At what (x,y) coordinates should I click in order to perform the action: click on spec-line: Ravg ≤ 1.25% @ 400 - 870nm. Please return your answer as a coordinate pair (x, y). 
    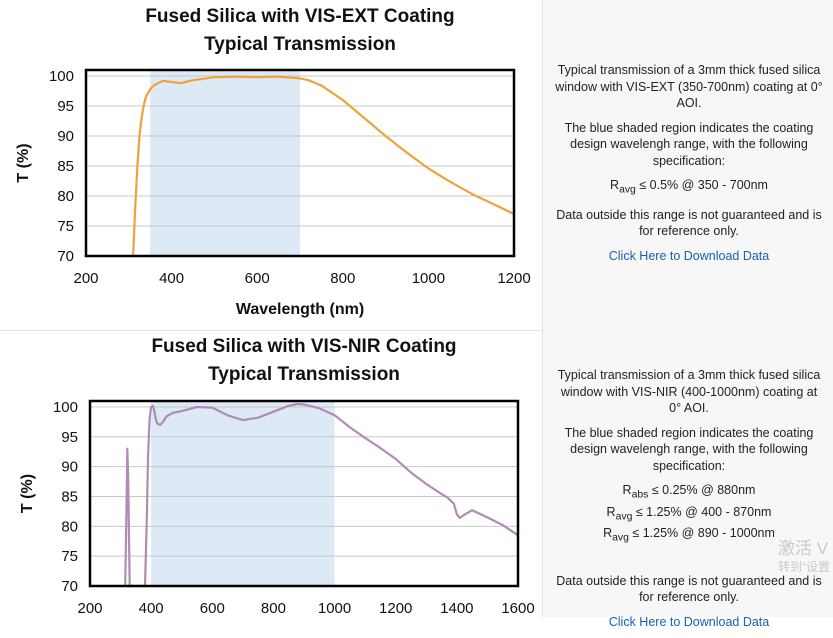
    Looking at the image, I should click on (689, 513).